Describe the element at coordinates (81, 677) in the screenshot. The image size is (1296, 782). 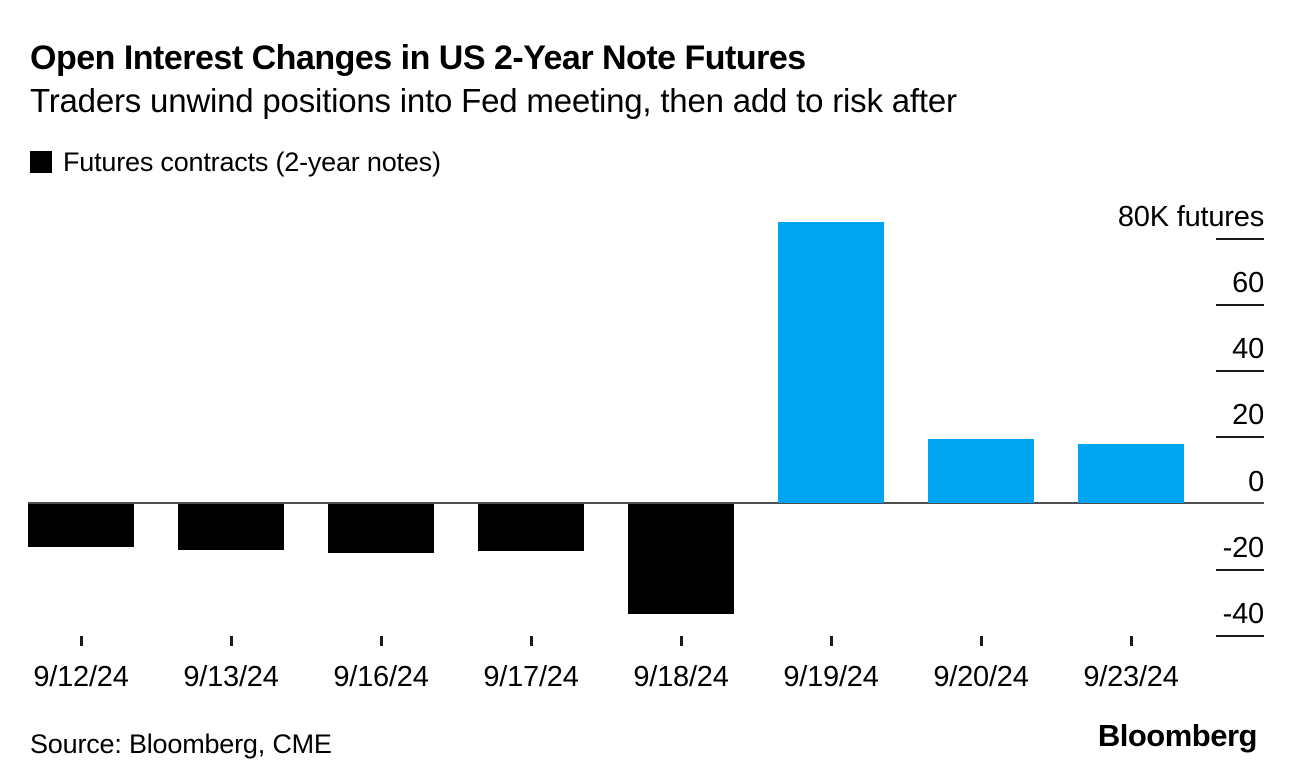
I see `x-axis-label: 9/12/24` at that location.